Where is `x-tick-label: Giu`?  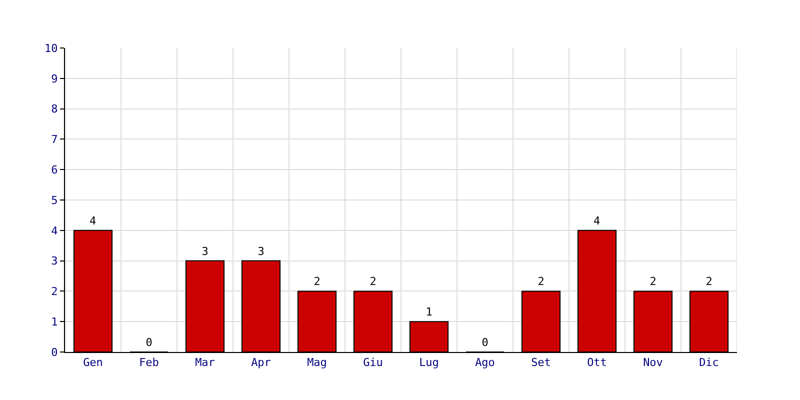 x-tick-label: Giu is located at coordinates (373, 363).